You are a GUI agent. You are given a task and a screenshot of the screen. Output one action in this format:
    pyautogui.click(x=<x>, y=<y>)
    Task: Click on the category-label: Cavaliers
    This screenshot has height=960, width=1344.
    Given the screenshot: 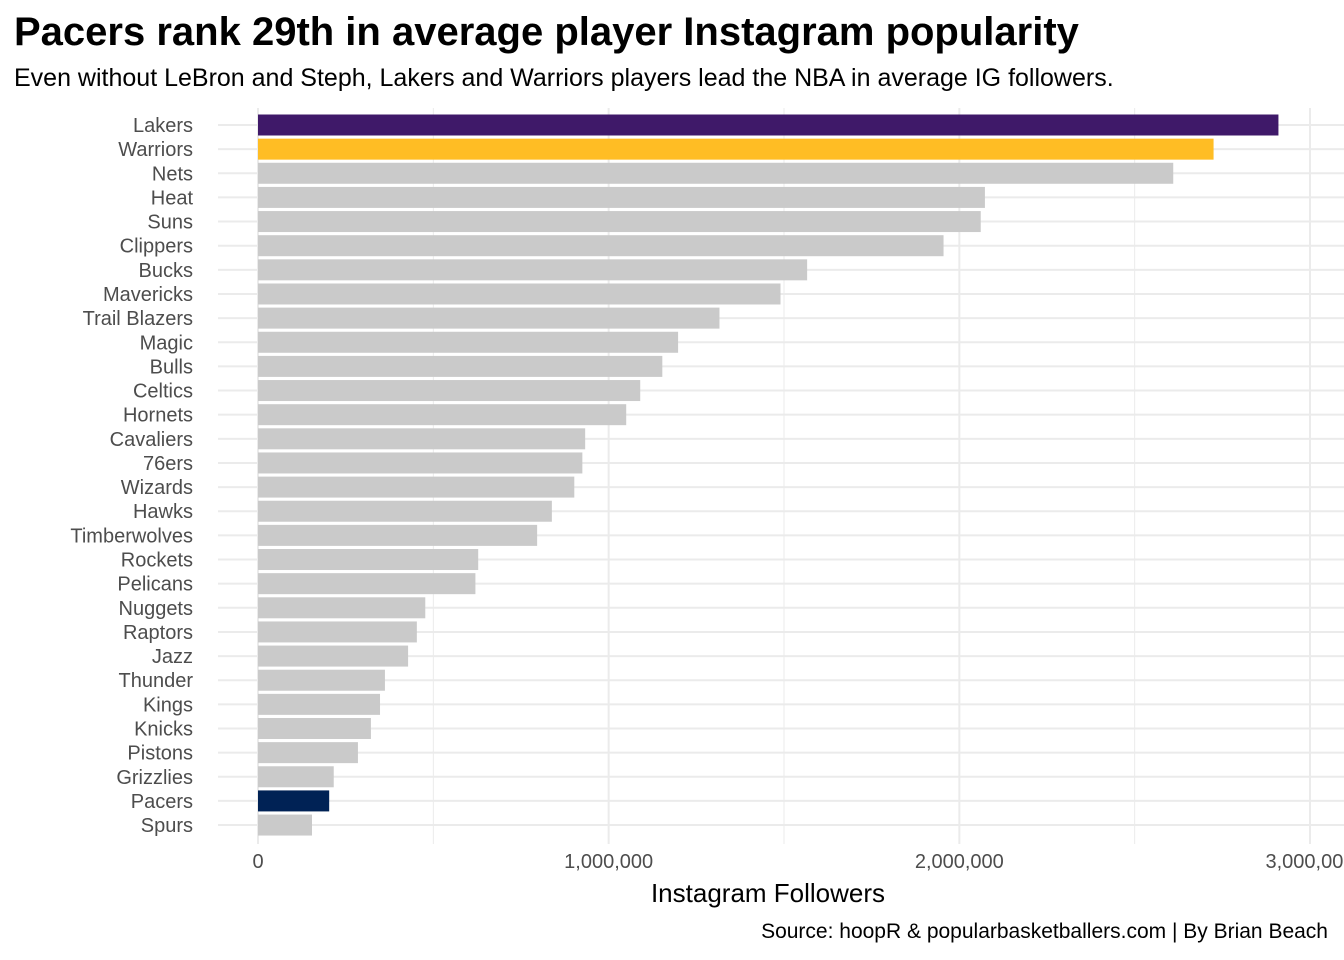 What is the action you would take?
    pyautogui.click(x=151, y=440)
    